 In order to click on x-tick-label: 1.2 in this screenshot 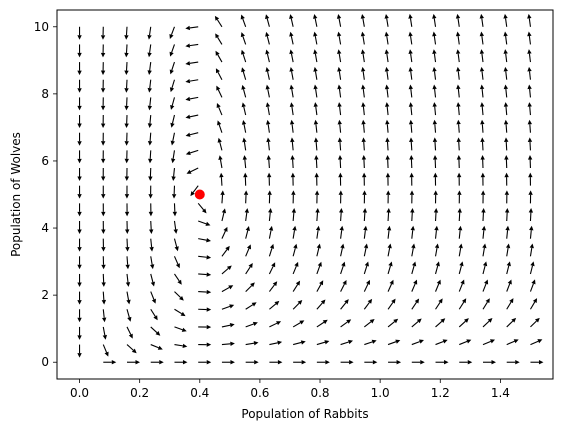, I will do `click(440, 393)`.